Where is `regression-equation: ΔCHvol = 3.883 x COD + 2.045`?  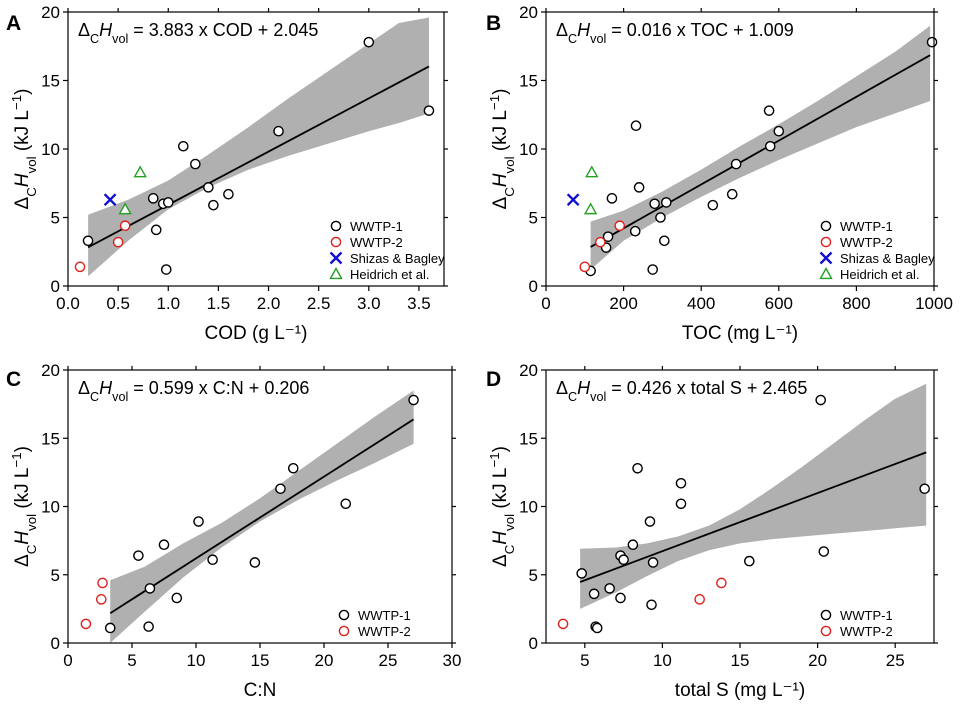
regression-equation: ΔCHvol = 3.883 x COD + 2.045 is located at coordinates (198, 33).